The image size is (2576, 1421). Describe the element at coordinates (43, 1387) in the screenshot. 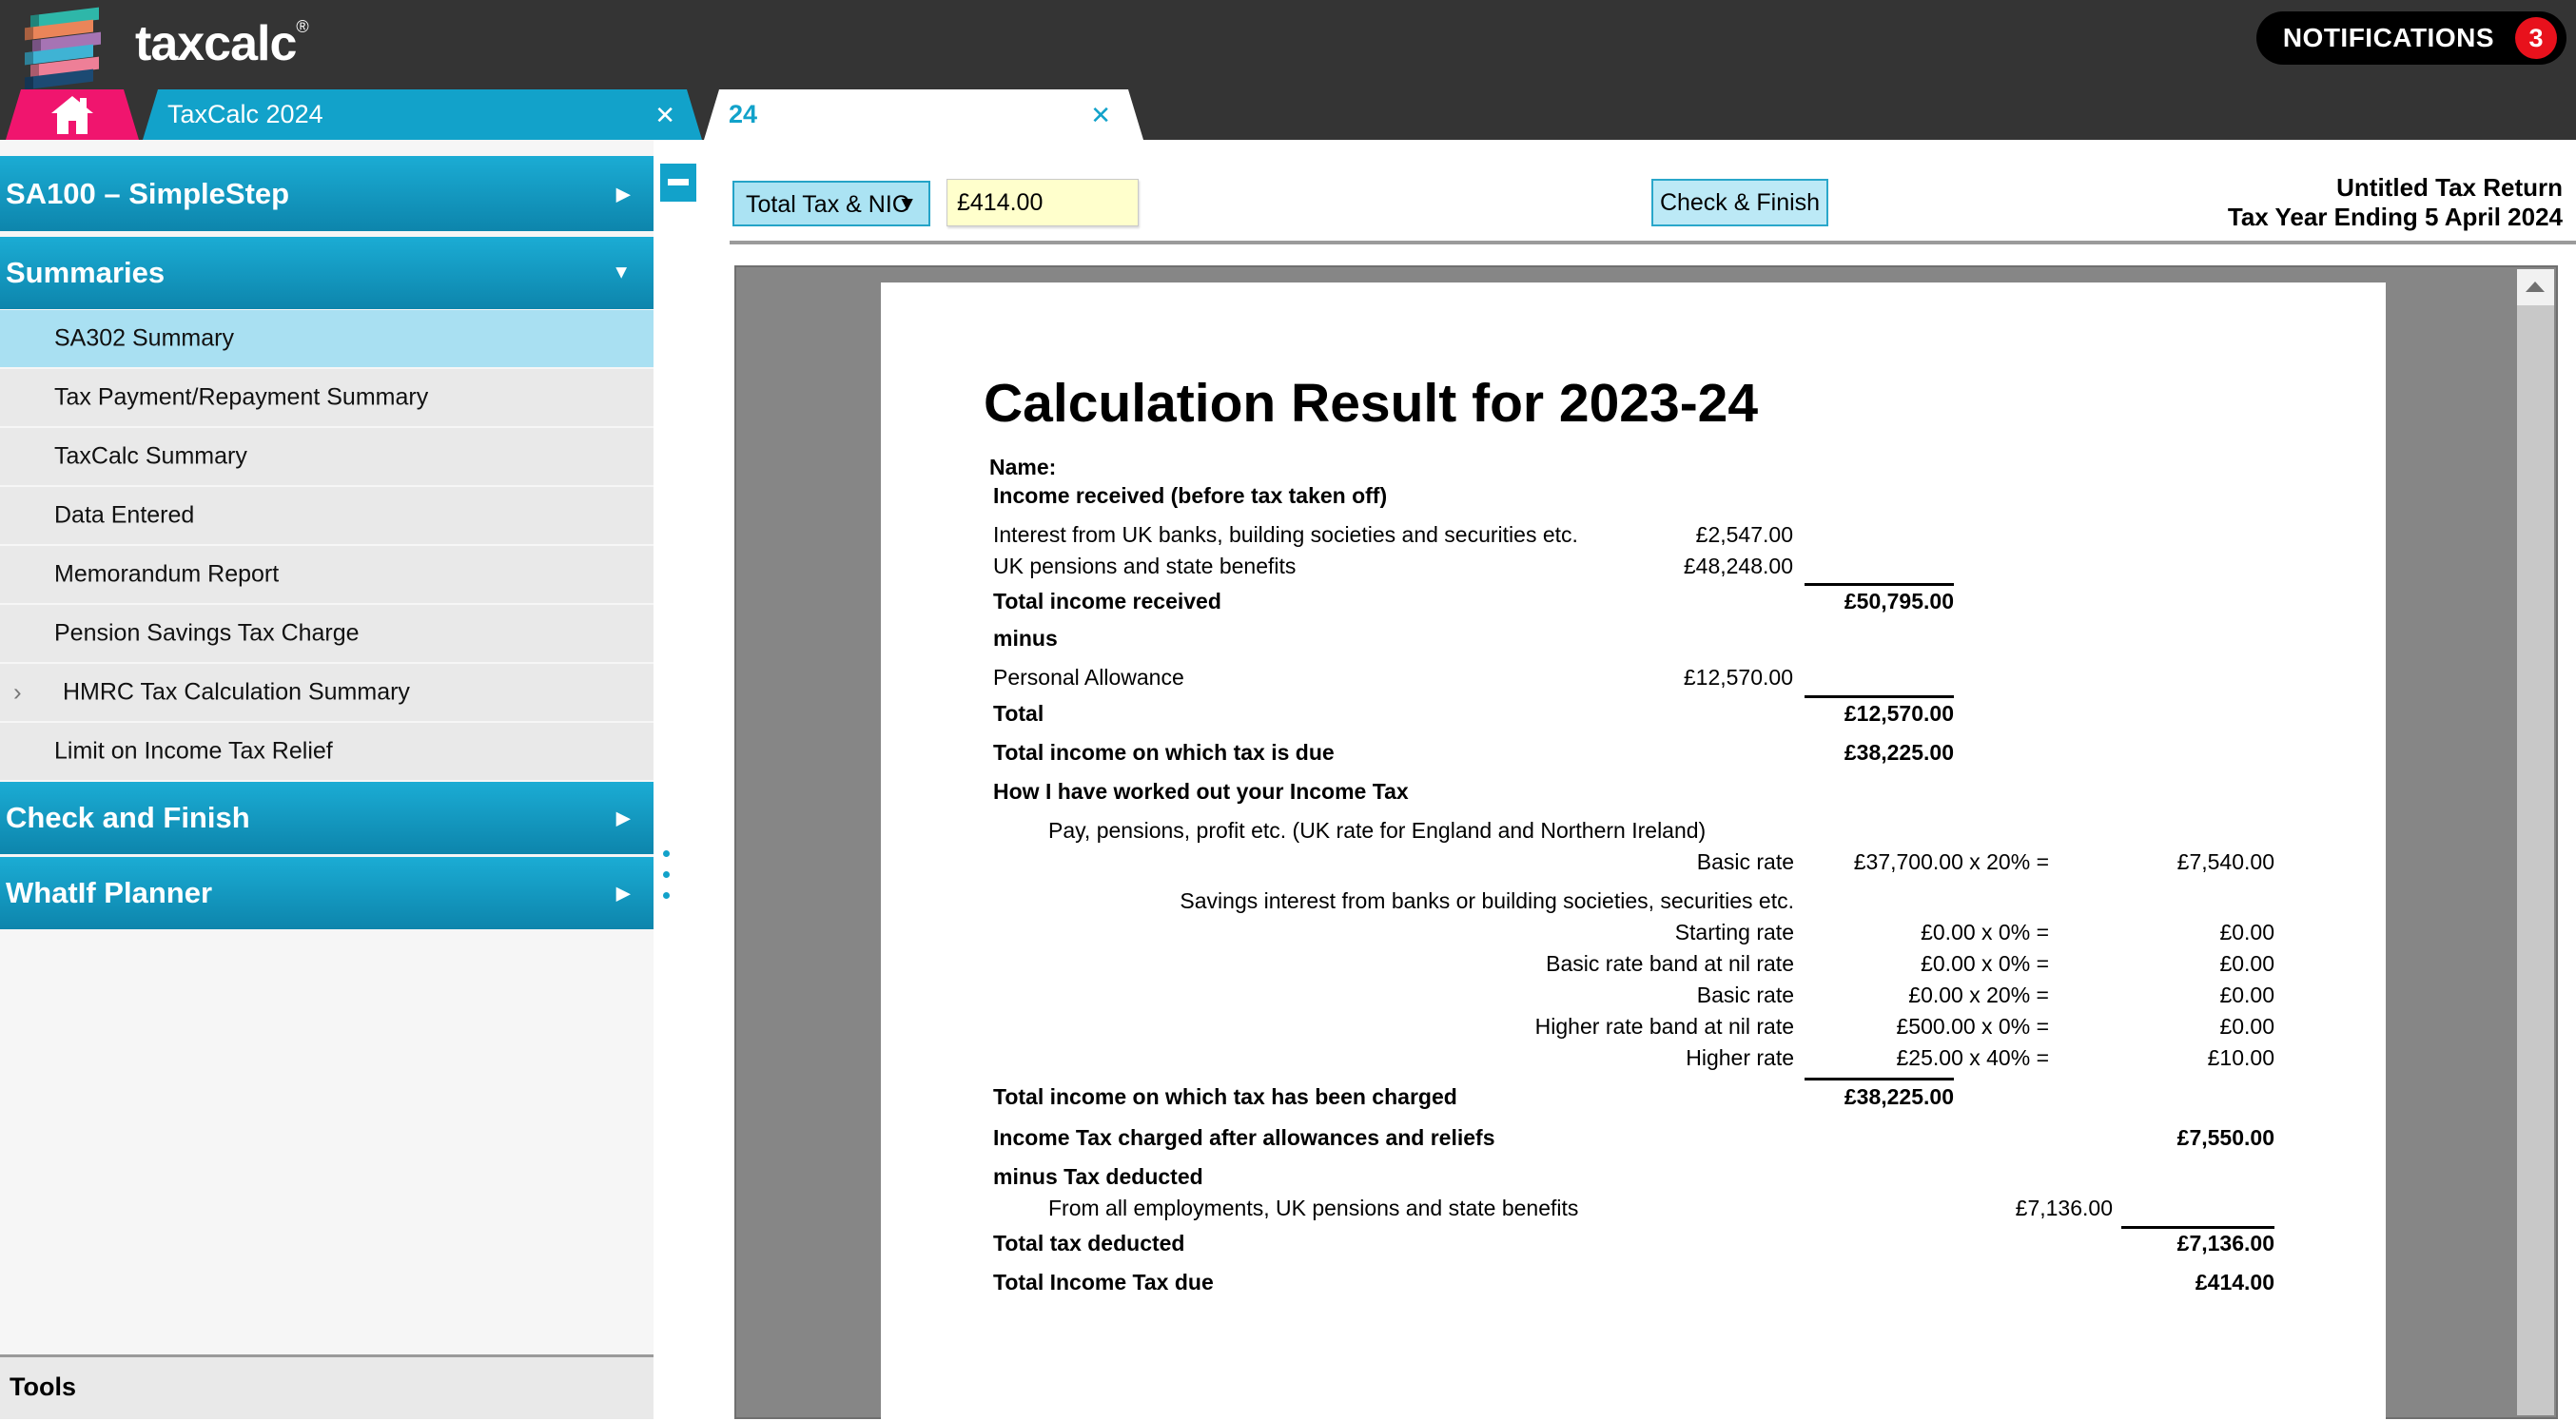

I see `tools-label: Tools` at that location.